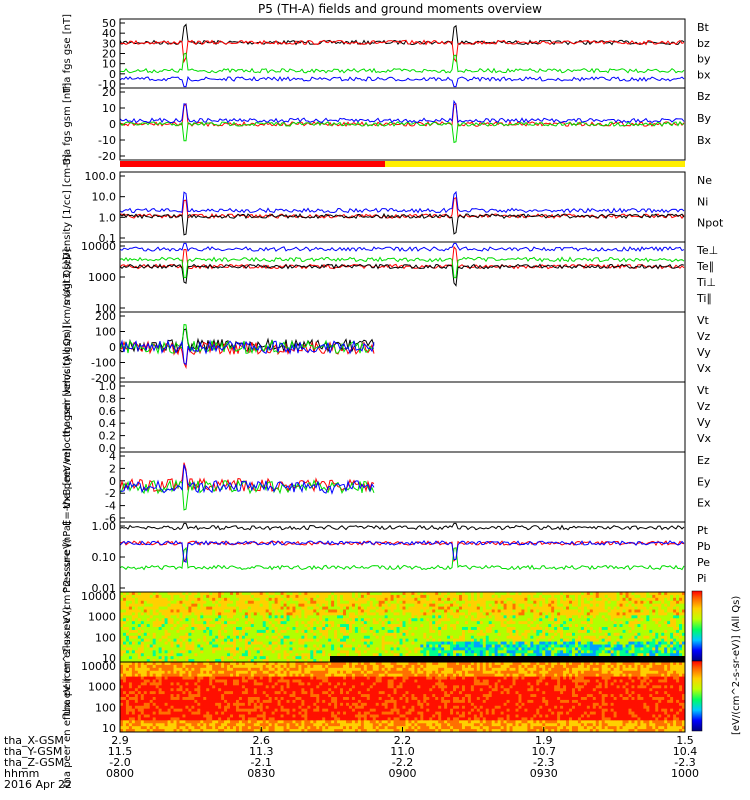  Describe the element at coordinates (105, 637) in the screenshot. I see `ytick-label: 100` at that location.